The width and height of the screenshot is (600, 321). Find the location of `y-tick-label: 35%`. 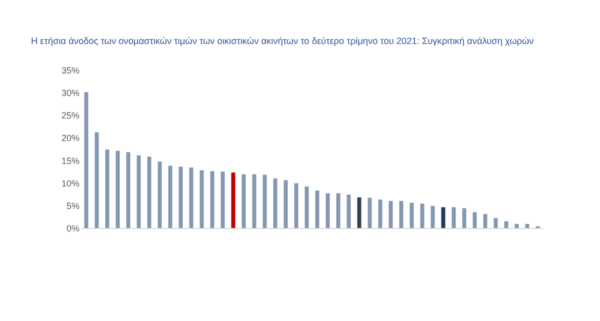

y-tick-label: 35% is located at coordinates (70, 71).